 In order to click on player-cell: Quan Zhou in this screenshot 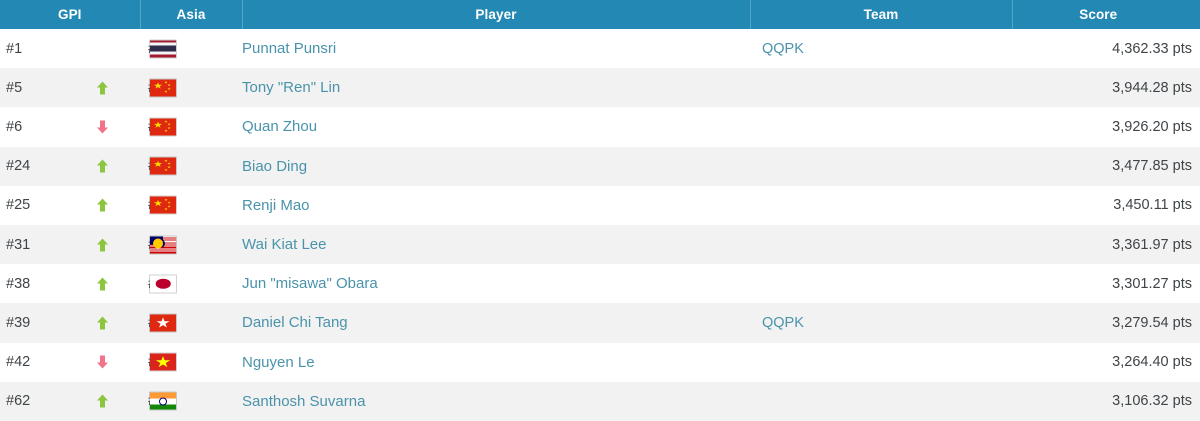, I will do `click(449, 126)`.